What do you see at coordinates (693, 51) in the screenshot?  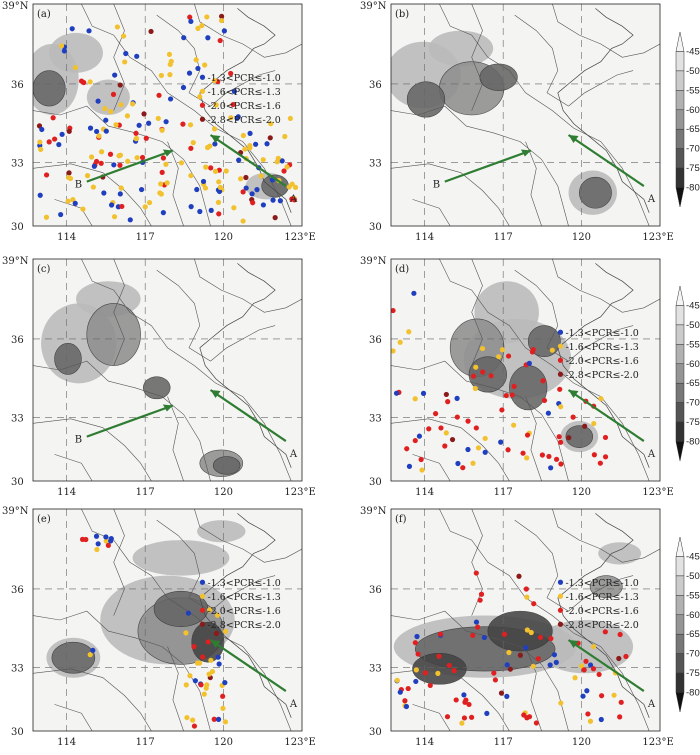 I see `colorbar-tick-label: -45` at bounding box center [693, 51].